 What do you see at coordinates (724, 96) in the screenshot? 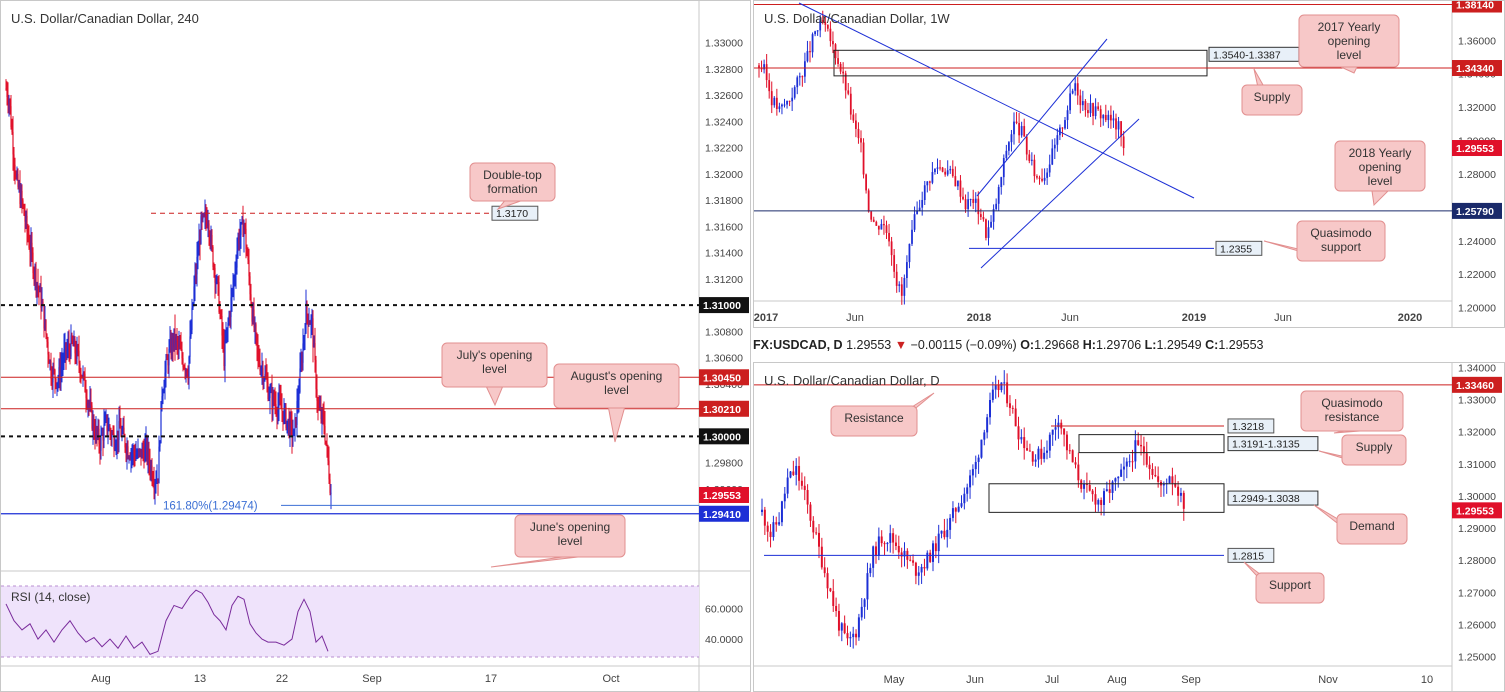
I see `h4-y-tick-2: 1.32600` at bounding box center [724, 96].